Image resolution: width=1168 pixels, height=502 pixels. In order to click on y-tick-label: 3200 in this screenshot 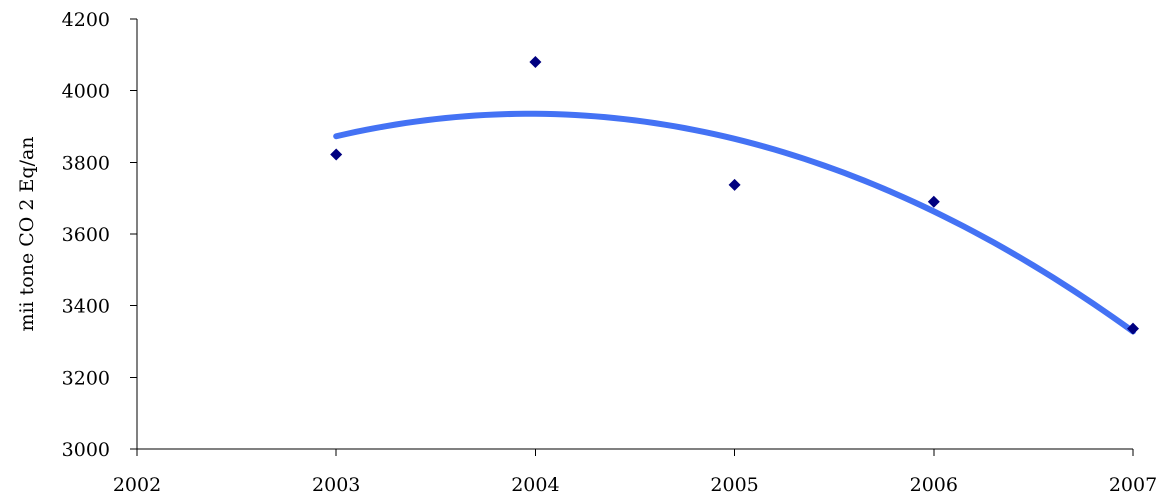, I will do `click(86, 378)`.